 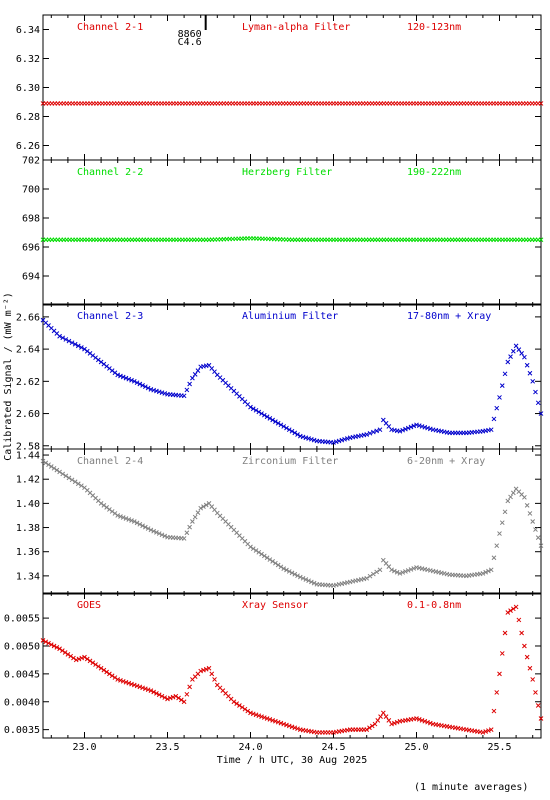 What do you see at coordinates (28, 88) in the screenshot?
I see `y-tick-label: 6.30` at bounding box center [28, 88].